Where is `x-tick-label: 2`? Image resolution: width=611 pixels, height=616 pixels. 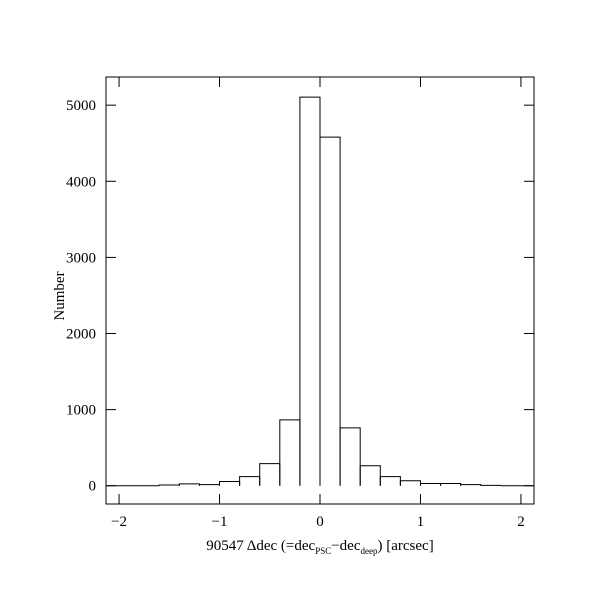 x-tick-label: 2 is located at coordinates (521, 522).